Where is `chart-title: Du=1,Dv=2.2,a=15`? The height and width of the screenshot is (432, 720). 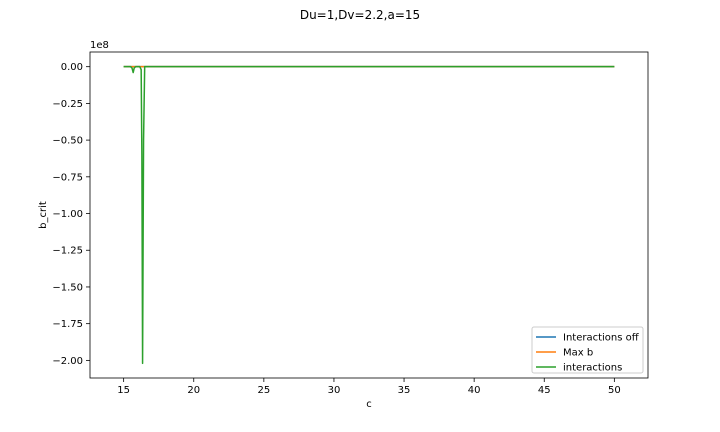
chart-title: Du=1,Dv=2.2,a=15 is located at coordinates (360, 15).